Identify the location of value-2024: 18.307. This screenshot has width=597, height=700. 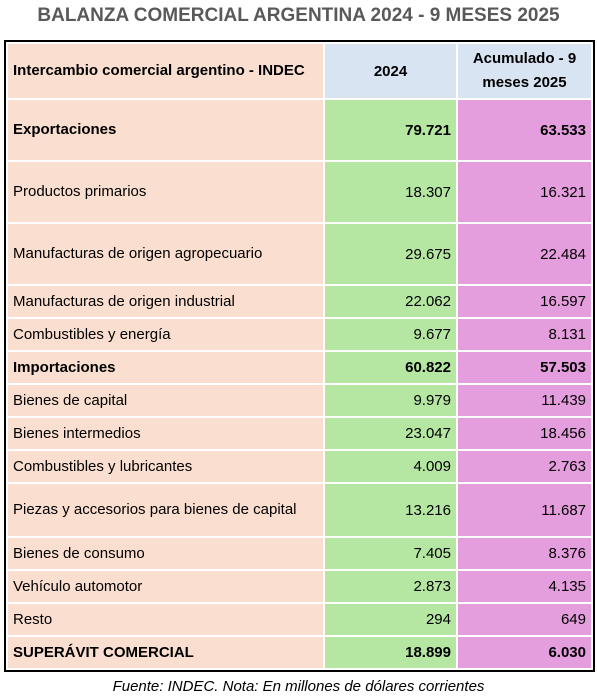
(390, 192).